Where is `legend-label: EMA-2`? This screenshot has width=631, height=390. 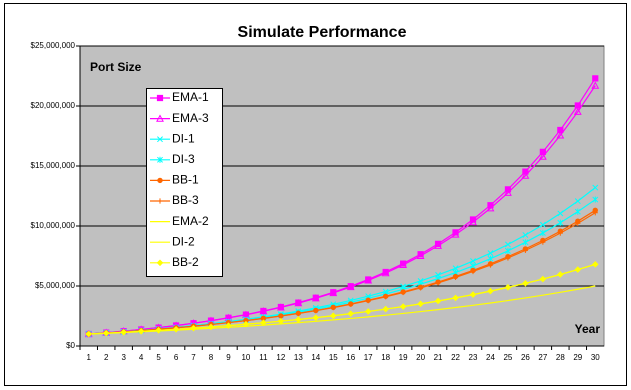 legend-label: EMA-2 is located at coordinates (190, 221).